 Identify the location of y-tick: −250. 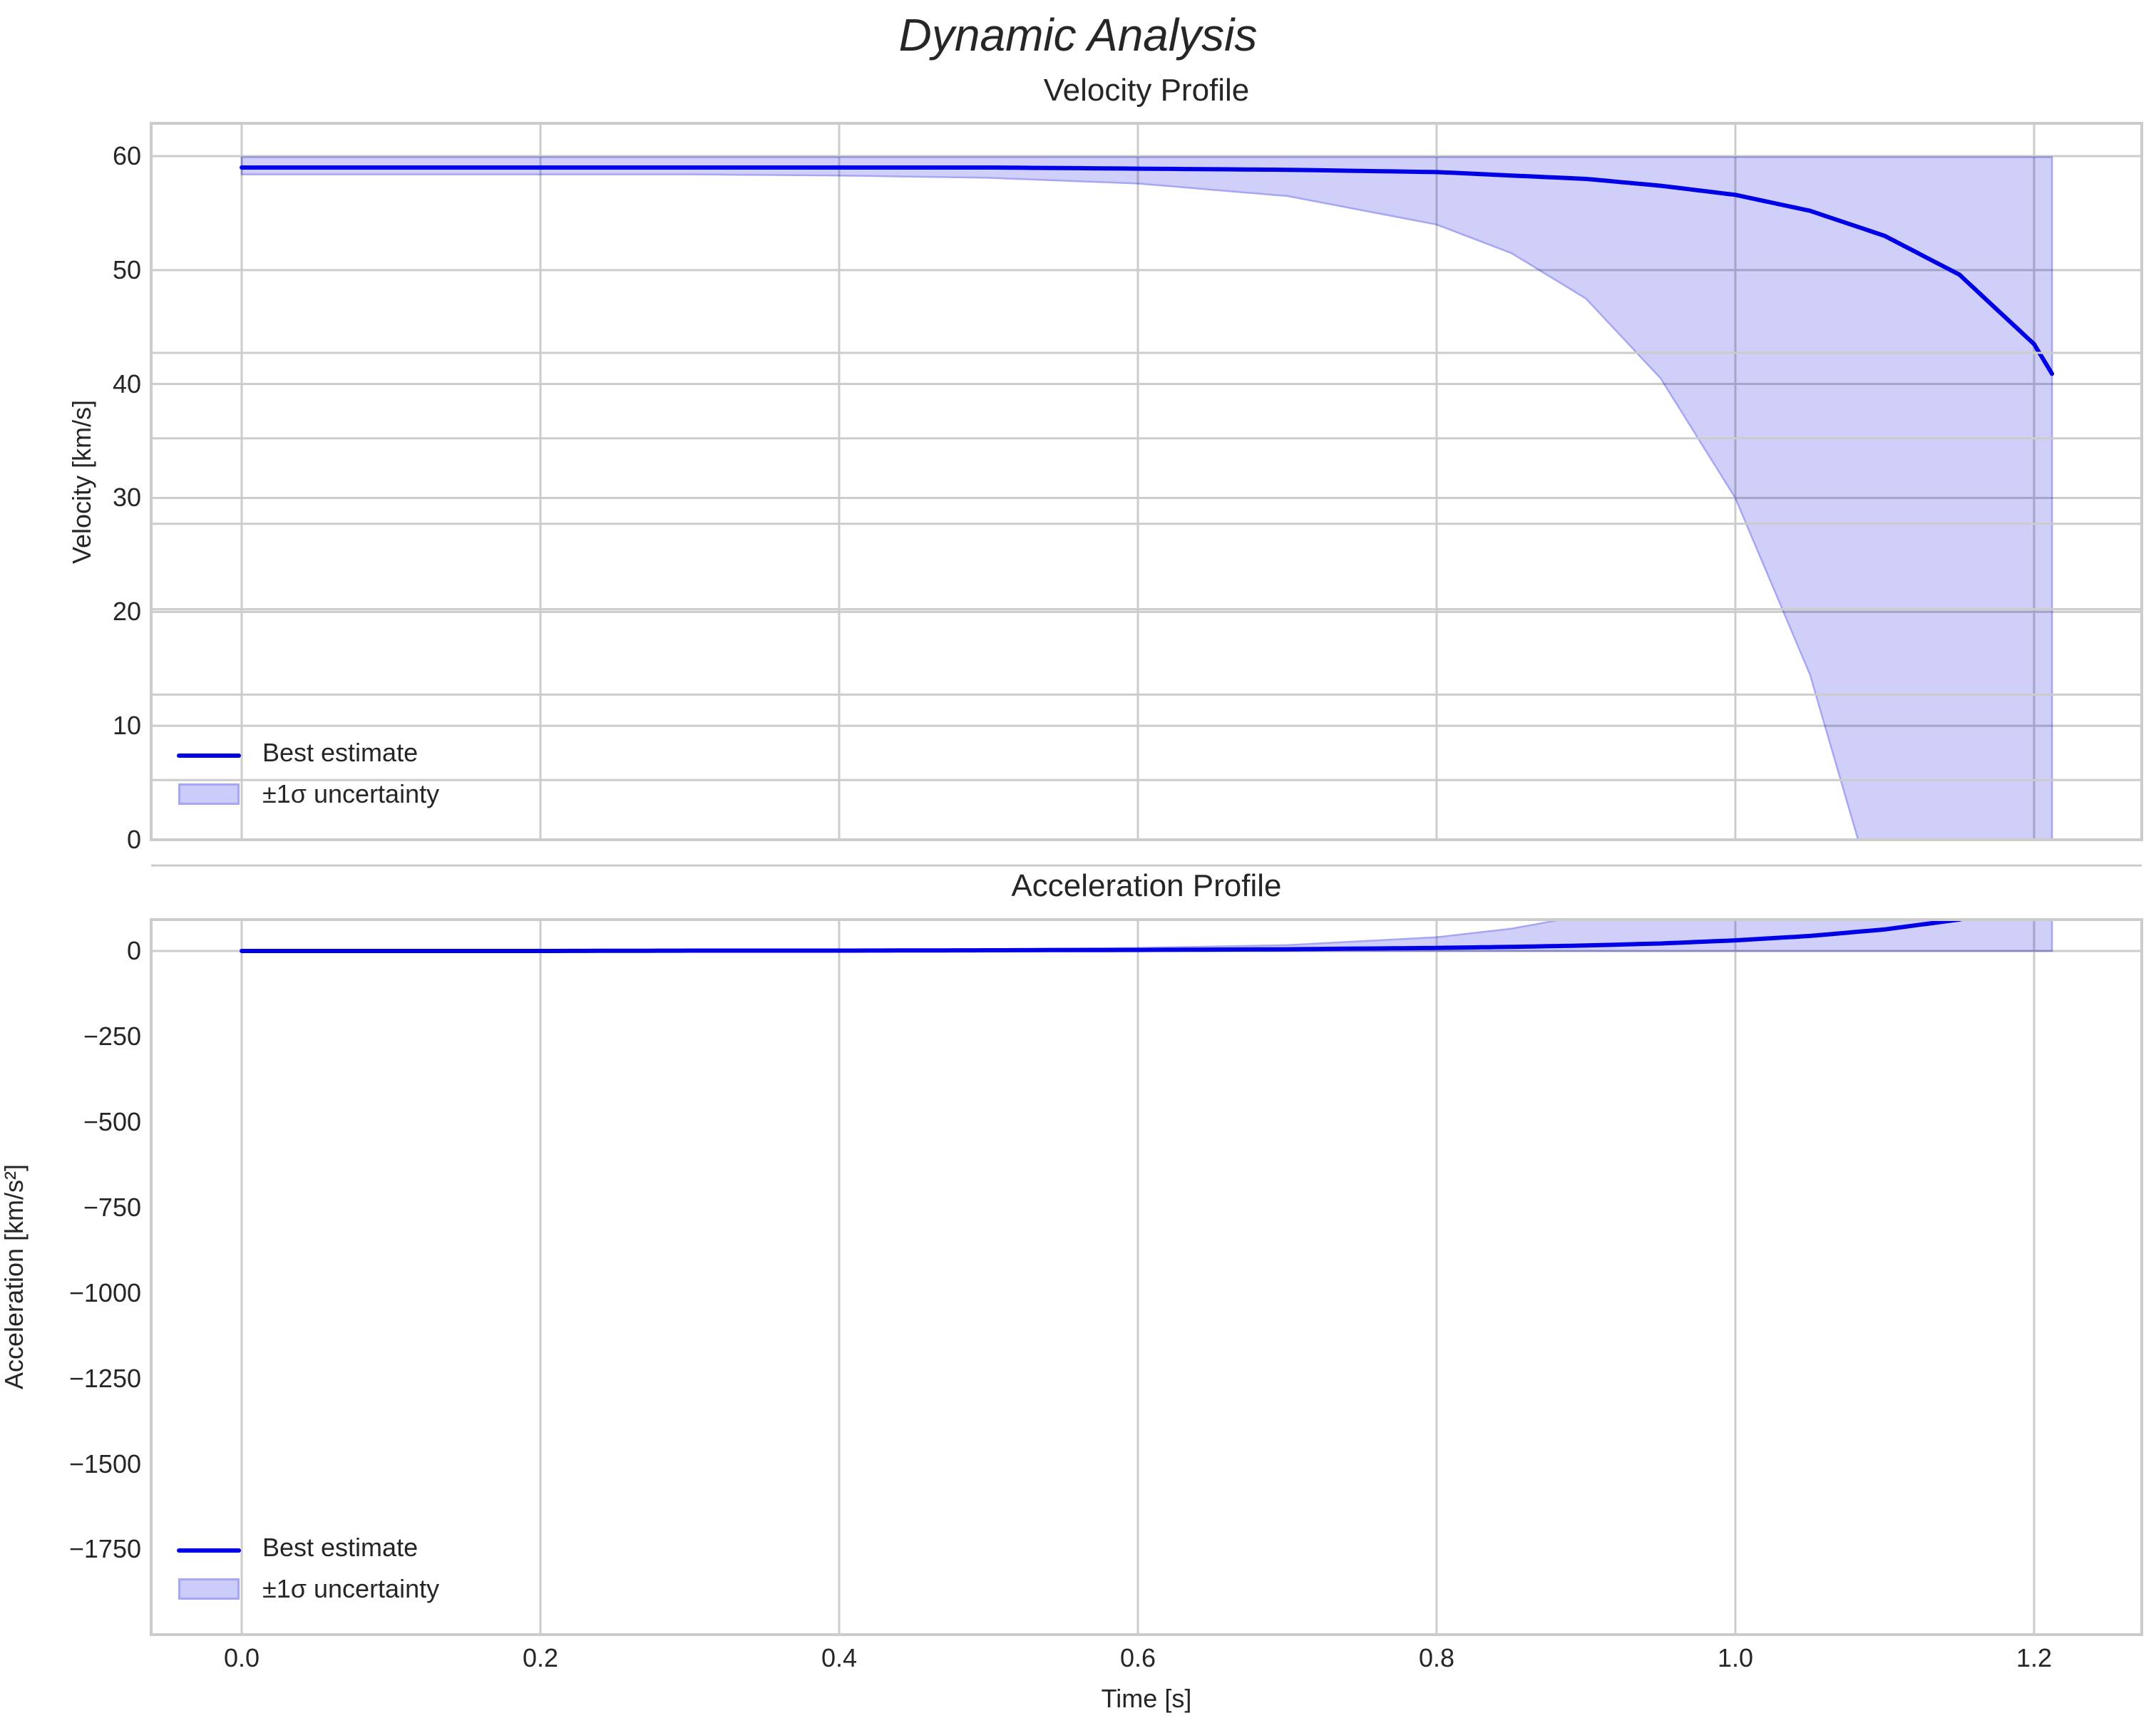
(112, 1036).